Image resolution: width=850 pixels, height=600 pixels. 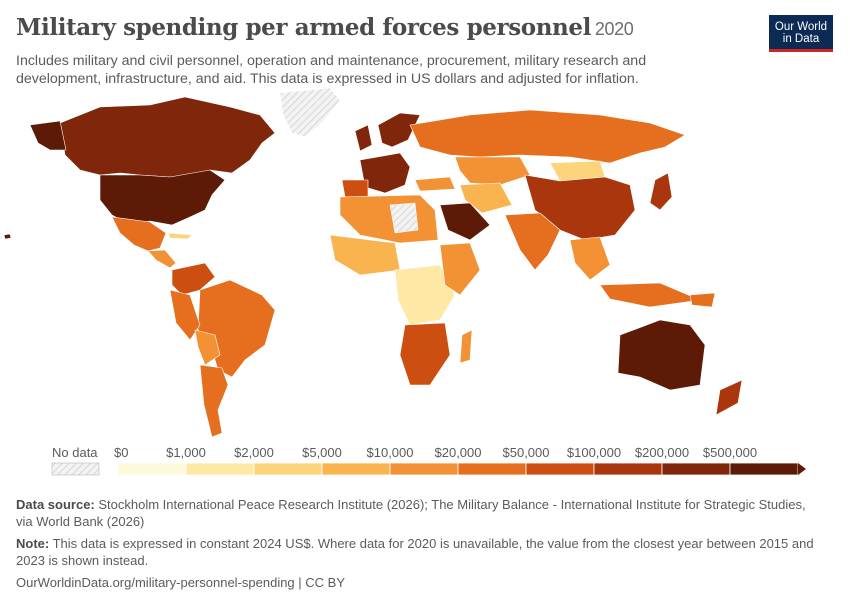 What do you see at coordinates (254, 452) in the screenshot?
I see `legend-bin-label: $2,000` at bounding box center [254, 452].